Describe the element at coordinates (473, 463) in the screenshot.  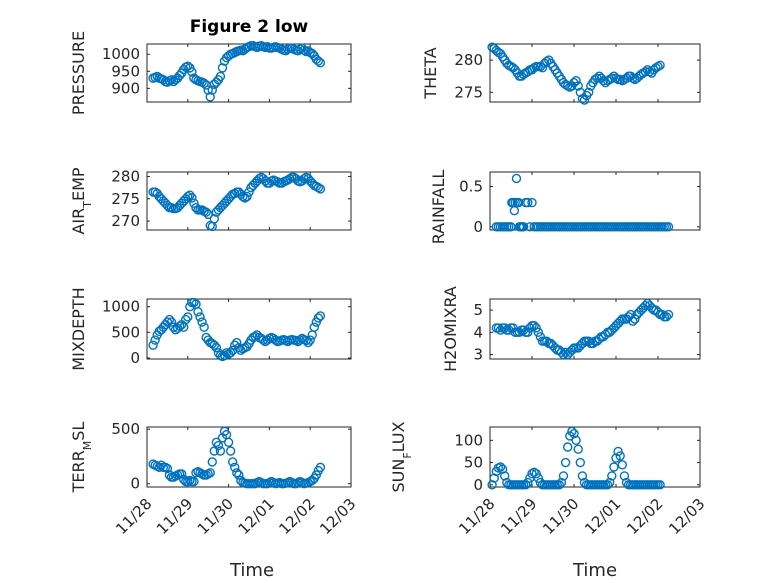
I see `y-tick-label: 50` at that location.